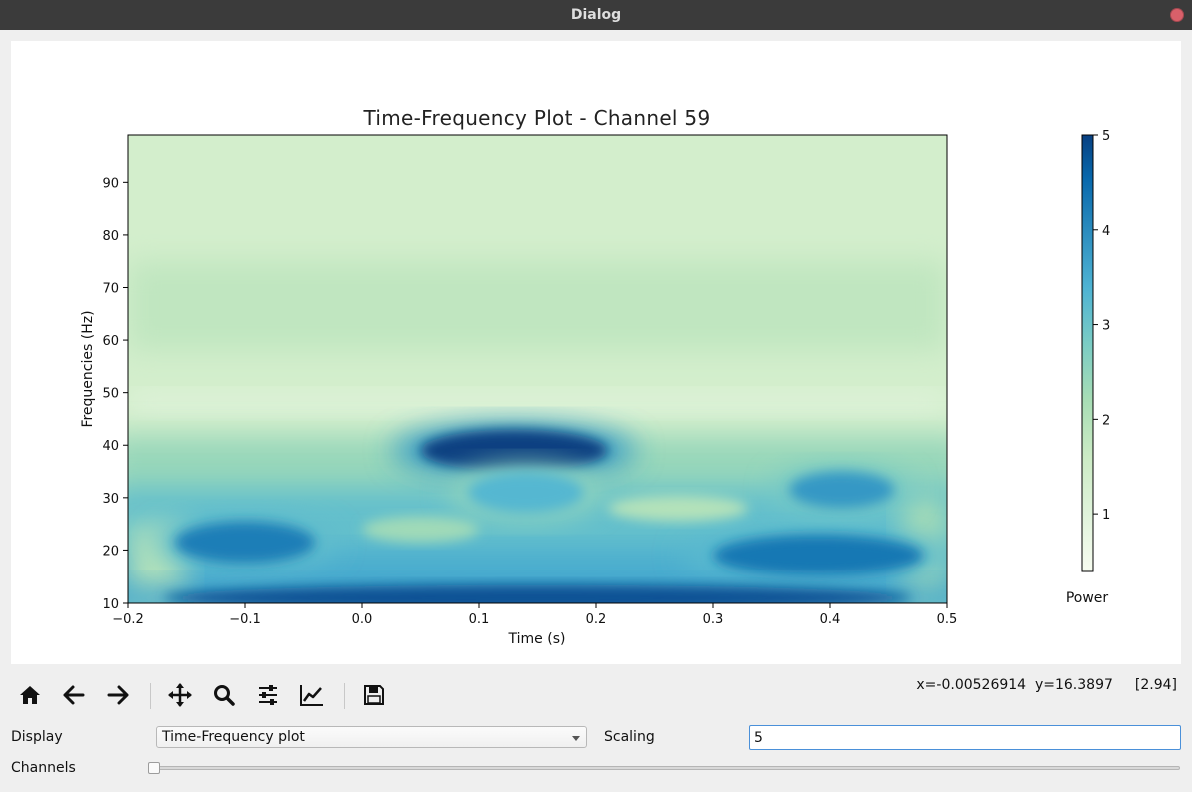 The image size is (1192, 792). Describe the element at coordinates (1106, 515) in the screenshot. I see `colorbar-tick-label: 1` at that location.